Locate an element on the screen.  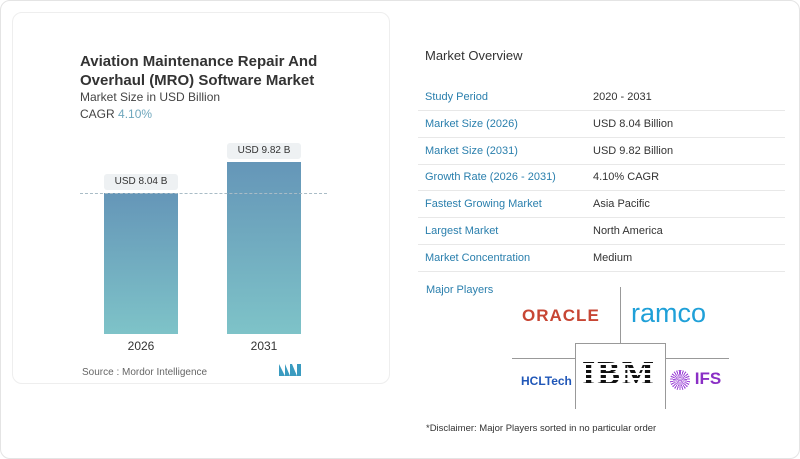
row-label: Growth Rate (2026 - 2031) is located at coordinates (490, 177).